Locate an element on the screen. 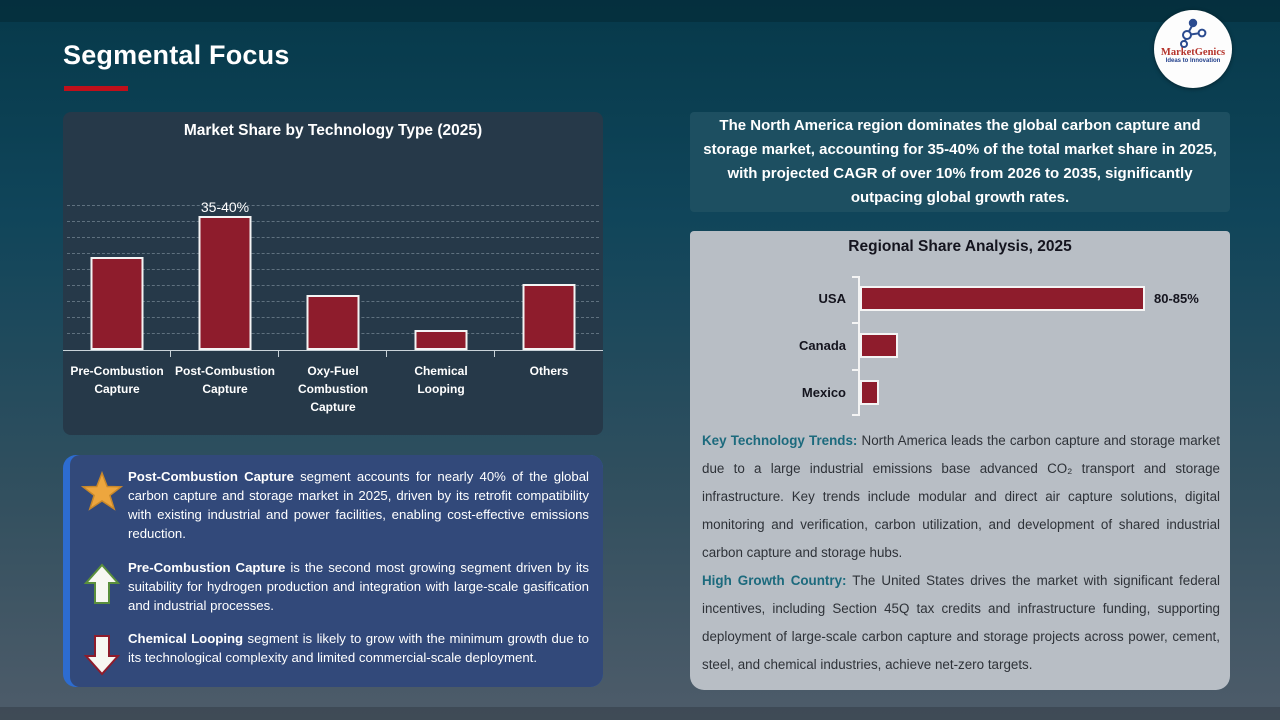 The image size is (1280, 720). bar-value-label: 35-40% is located at coordinates (225, 207).